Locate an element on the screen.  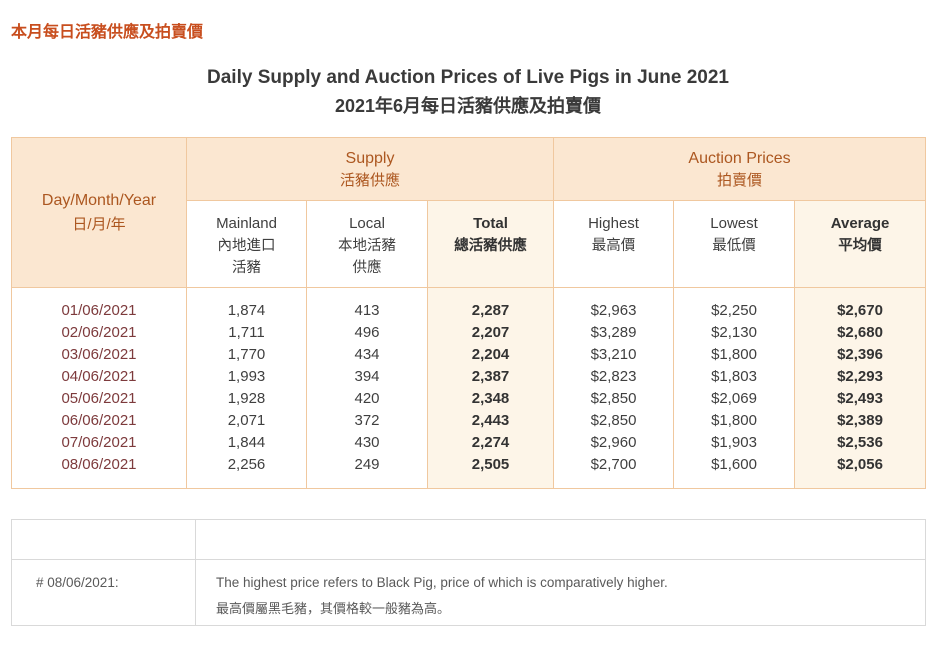
cell-local: 413 is located at coordinates (367, 304).